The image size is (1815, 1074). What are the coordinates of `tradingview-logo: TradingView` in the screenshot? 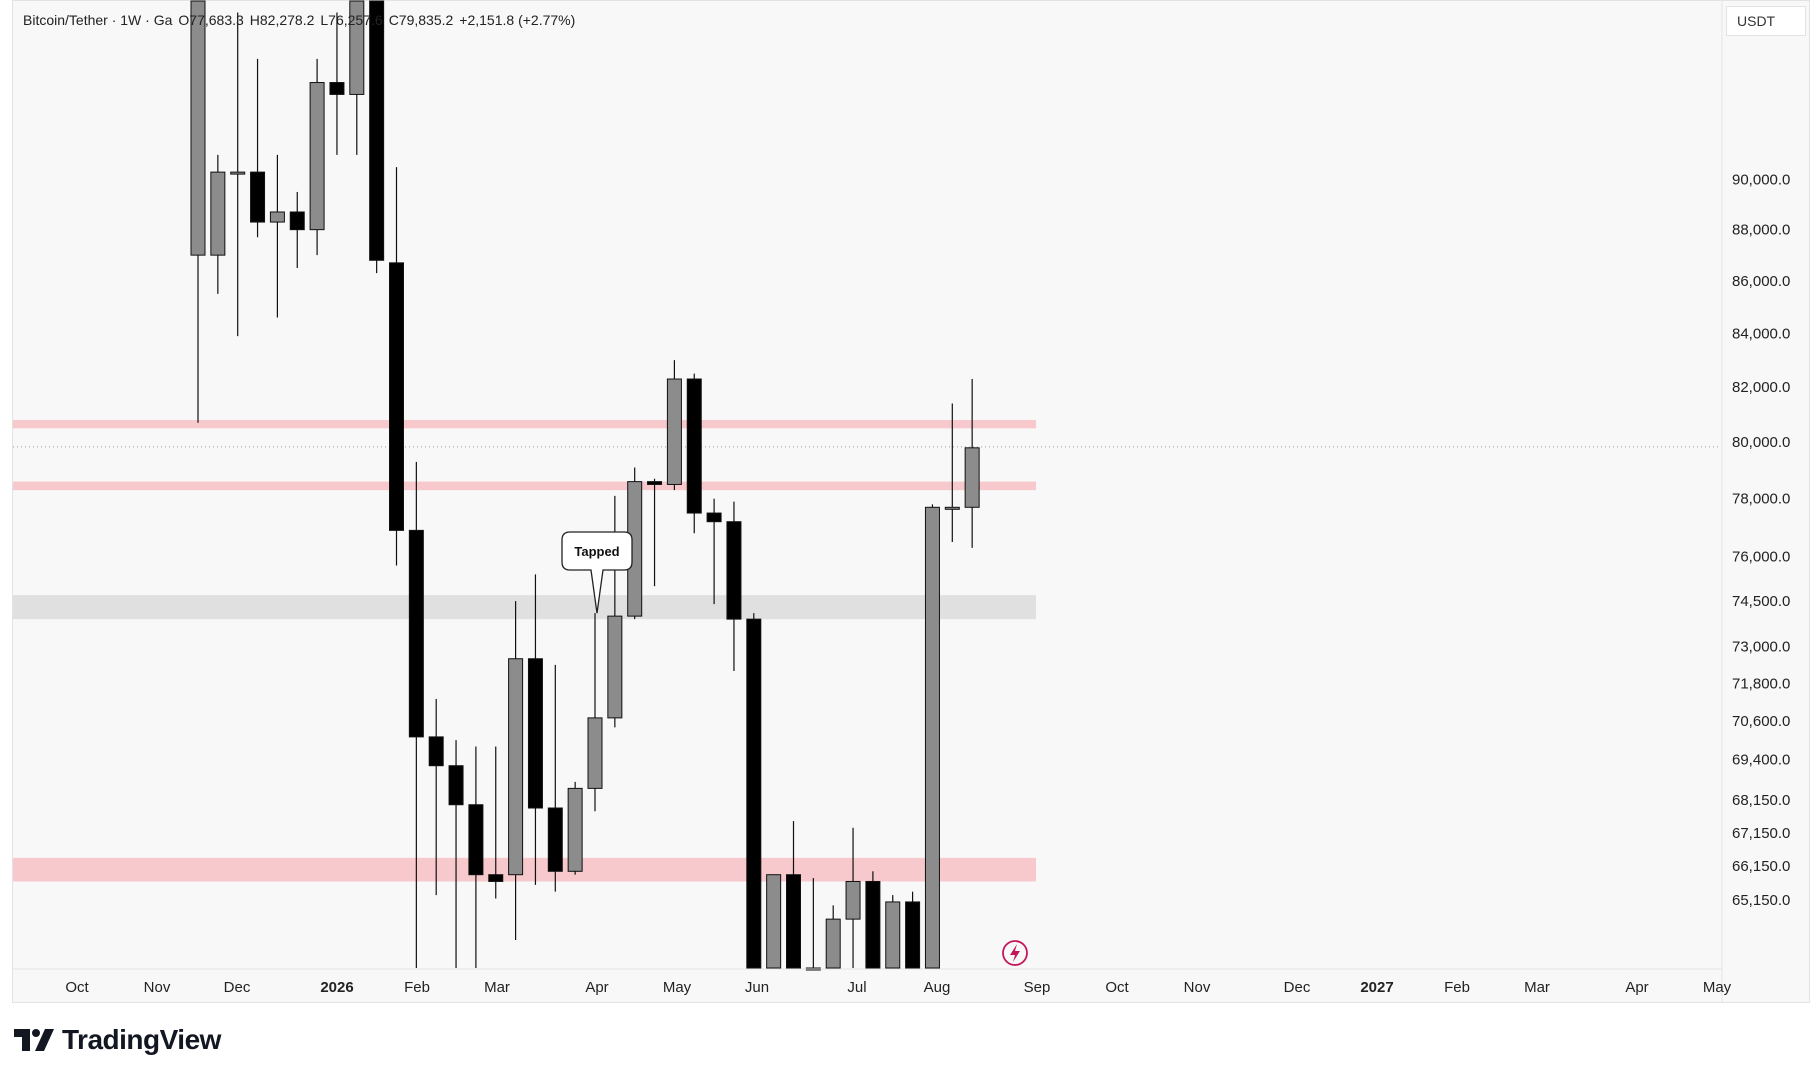 It's located at (117, 1040).